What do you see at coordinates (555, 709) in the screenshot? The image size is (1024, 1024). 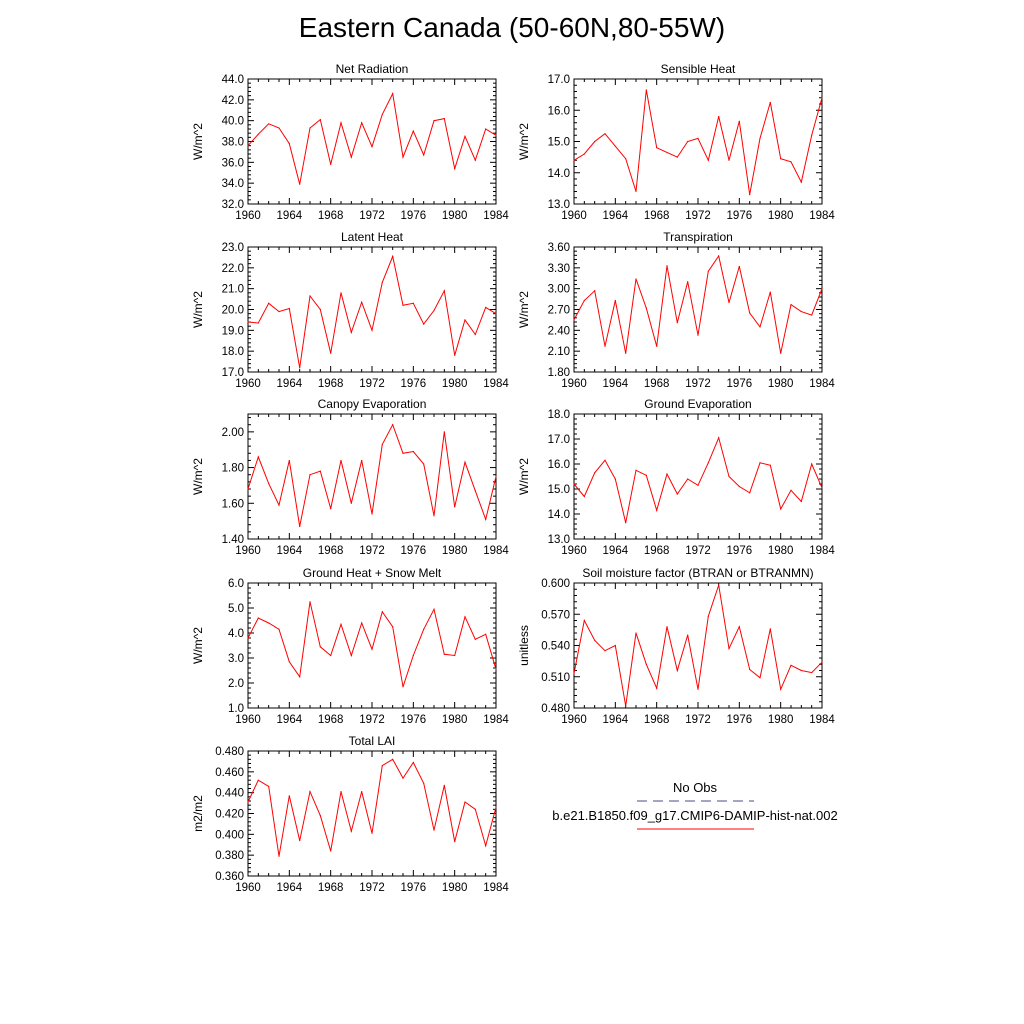 I see `y-tick-label: 0.480` at bounding box center [555, 709].